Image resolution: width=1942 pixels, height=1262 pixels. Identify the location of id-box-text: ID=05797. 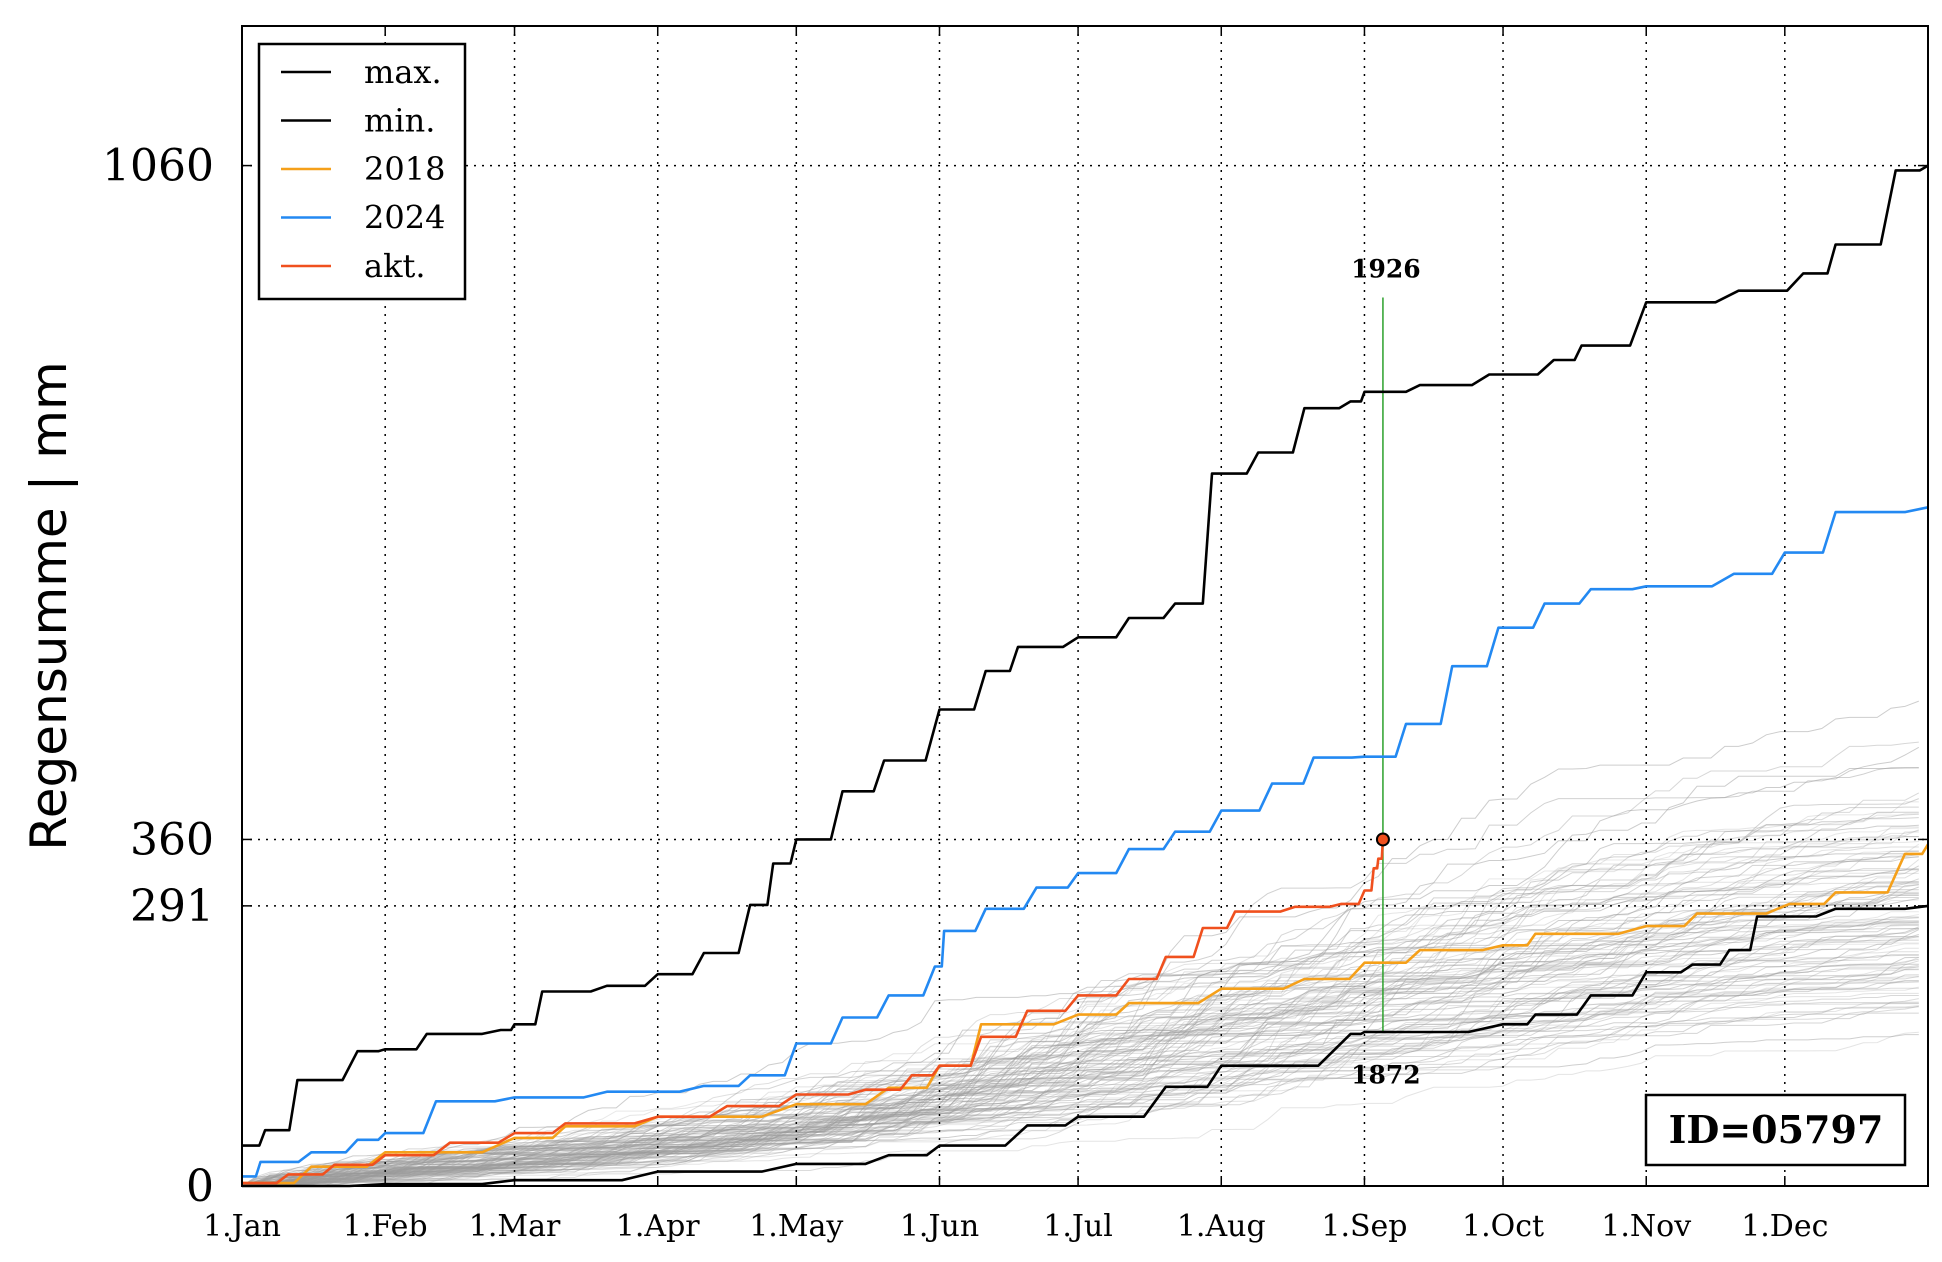
(1776, 1129).